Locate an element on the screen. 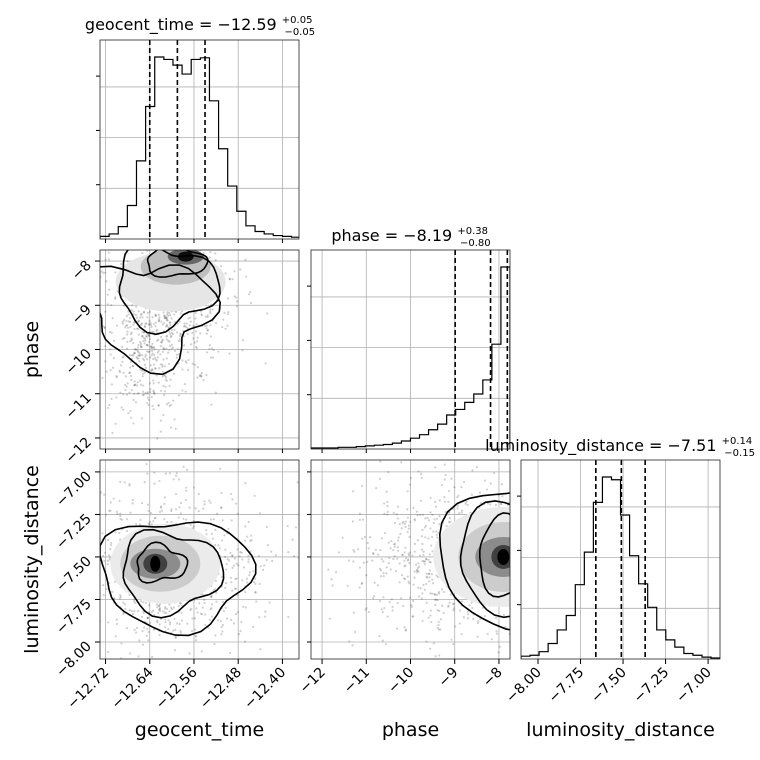 The width and height of the screenshot is (760, 760). y-tick-label: −12 is located at coordinates (79, 450).